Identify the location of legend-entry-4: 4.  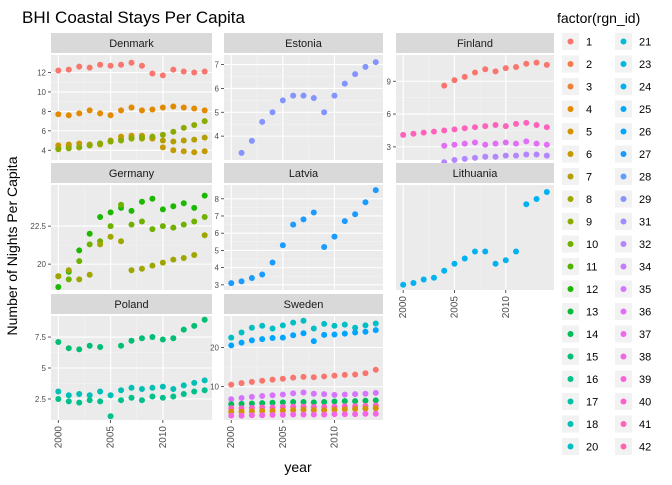
(577, 109).